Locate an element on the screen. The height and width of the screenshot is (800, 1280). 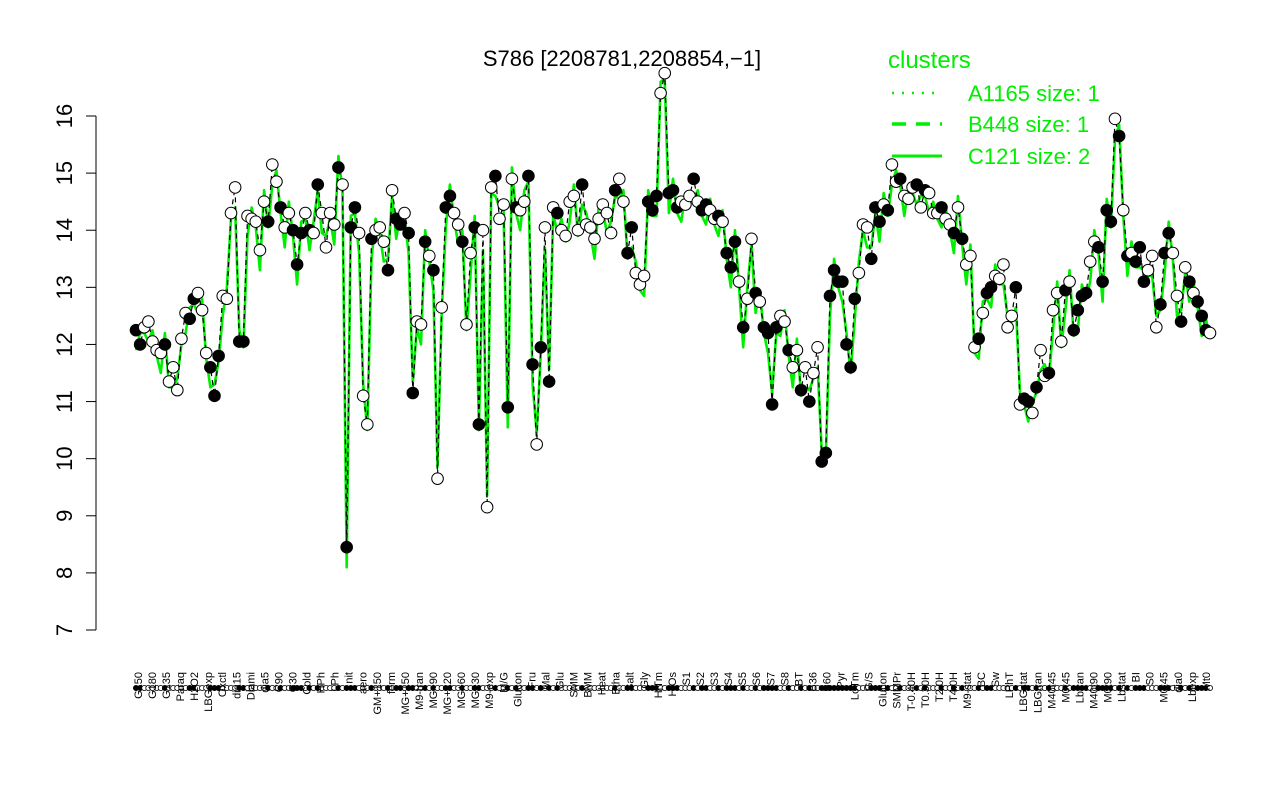
x-tick-label: S7 is located at coordinates (771, 678).